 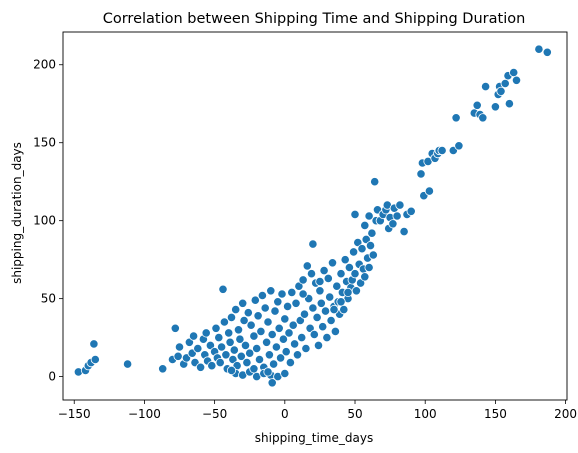 I want to click on x-tick-label: 200, so click(x=565, y=414).